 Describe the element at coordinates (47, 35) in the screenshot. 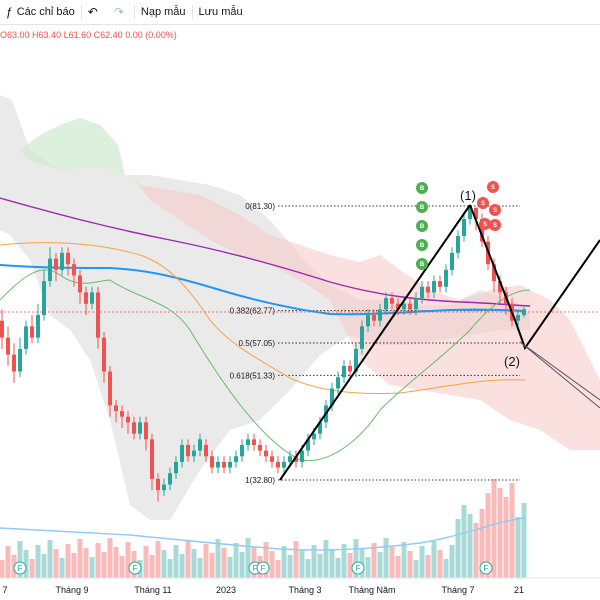

I see `ohlc-high: H63.40` at that location.